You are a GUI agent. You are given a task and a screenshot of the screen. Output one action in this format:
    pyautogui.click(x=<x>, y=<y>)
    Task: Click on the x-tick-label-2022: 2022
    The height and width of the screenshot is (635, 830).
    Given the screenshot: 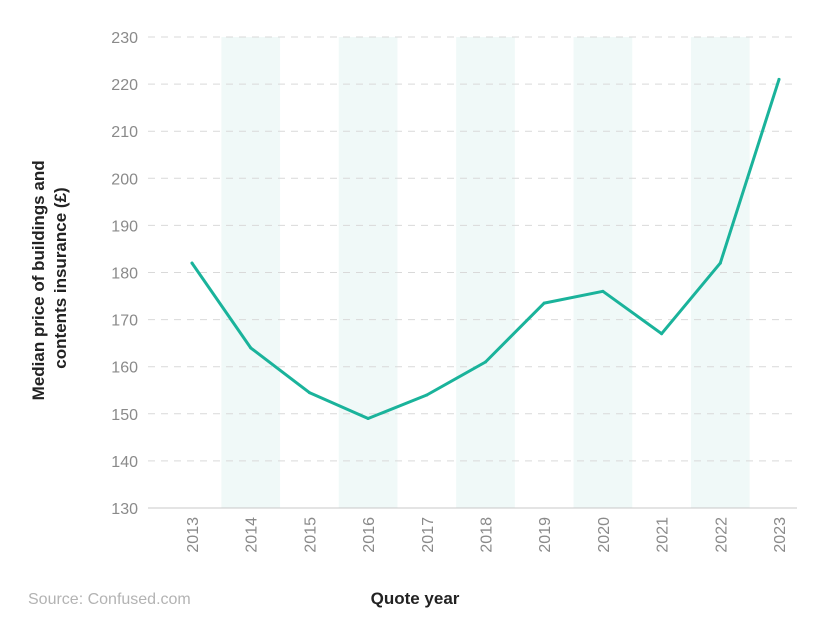 What is the action you would take?
    pyautogui.click(x=721, y=535)
    